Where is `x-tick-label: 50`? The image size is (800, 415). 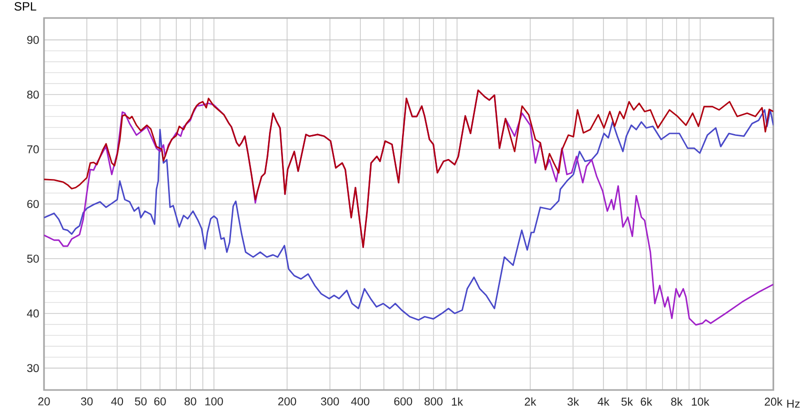
x-tick-label: 50 is located at coordinates (140, 401).